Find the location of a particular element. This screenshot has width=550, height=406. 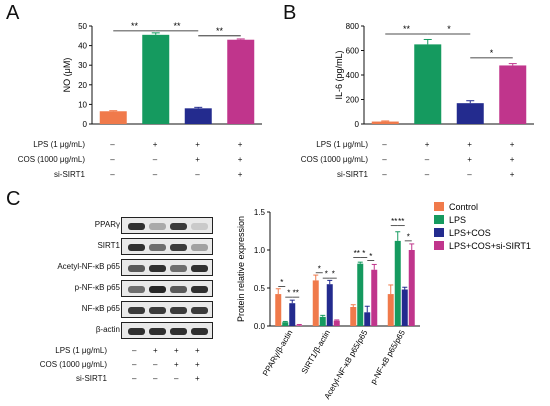

panel-c-y-tick-label: 0.5 is located at coordinates (260, 288).